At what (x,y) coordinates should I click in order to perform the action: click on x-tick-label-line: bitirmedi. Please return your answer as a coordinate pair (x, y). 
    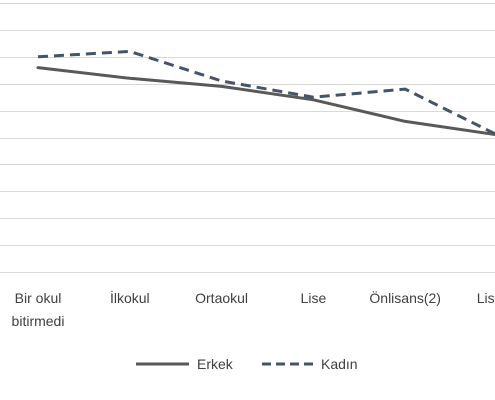
    Looking at the image, I should click on (38, 321).